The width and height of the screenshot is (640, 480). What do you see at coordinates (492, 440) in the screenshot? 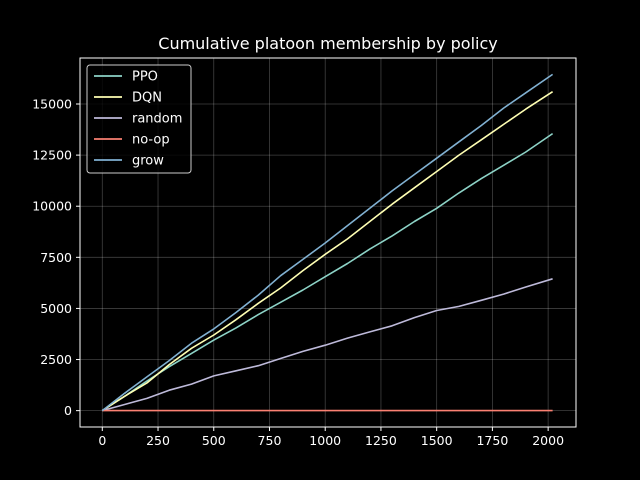
I see `x-tick-label: 1750` at bounding box center [492, 440].